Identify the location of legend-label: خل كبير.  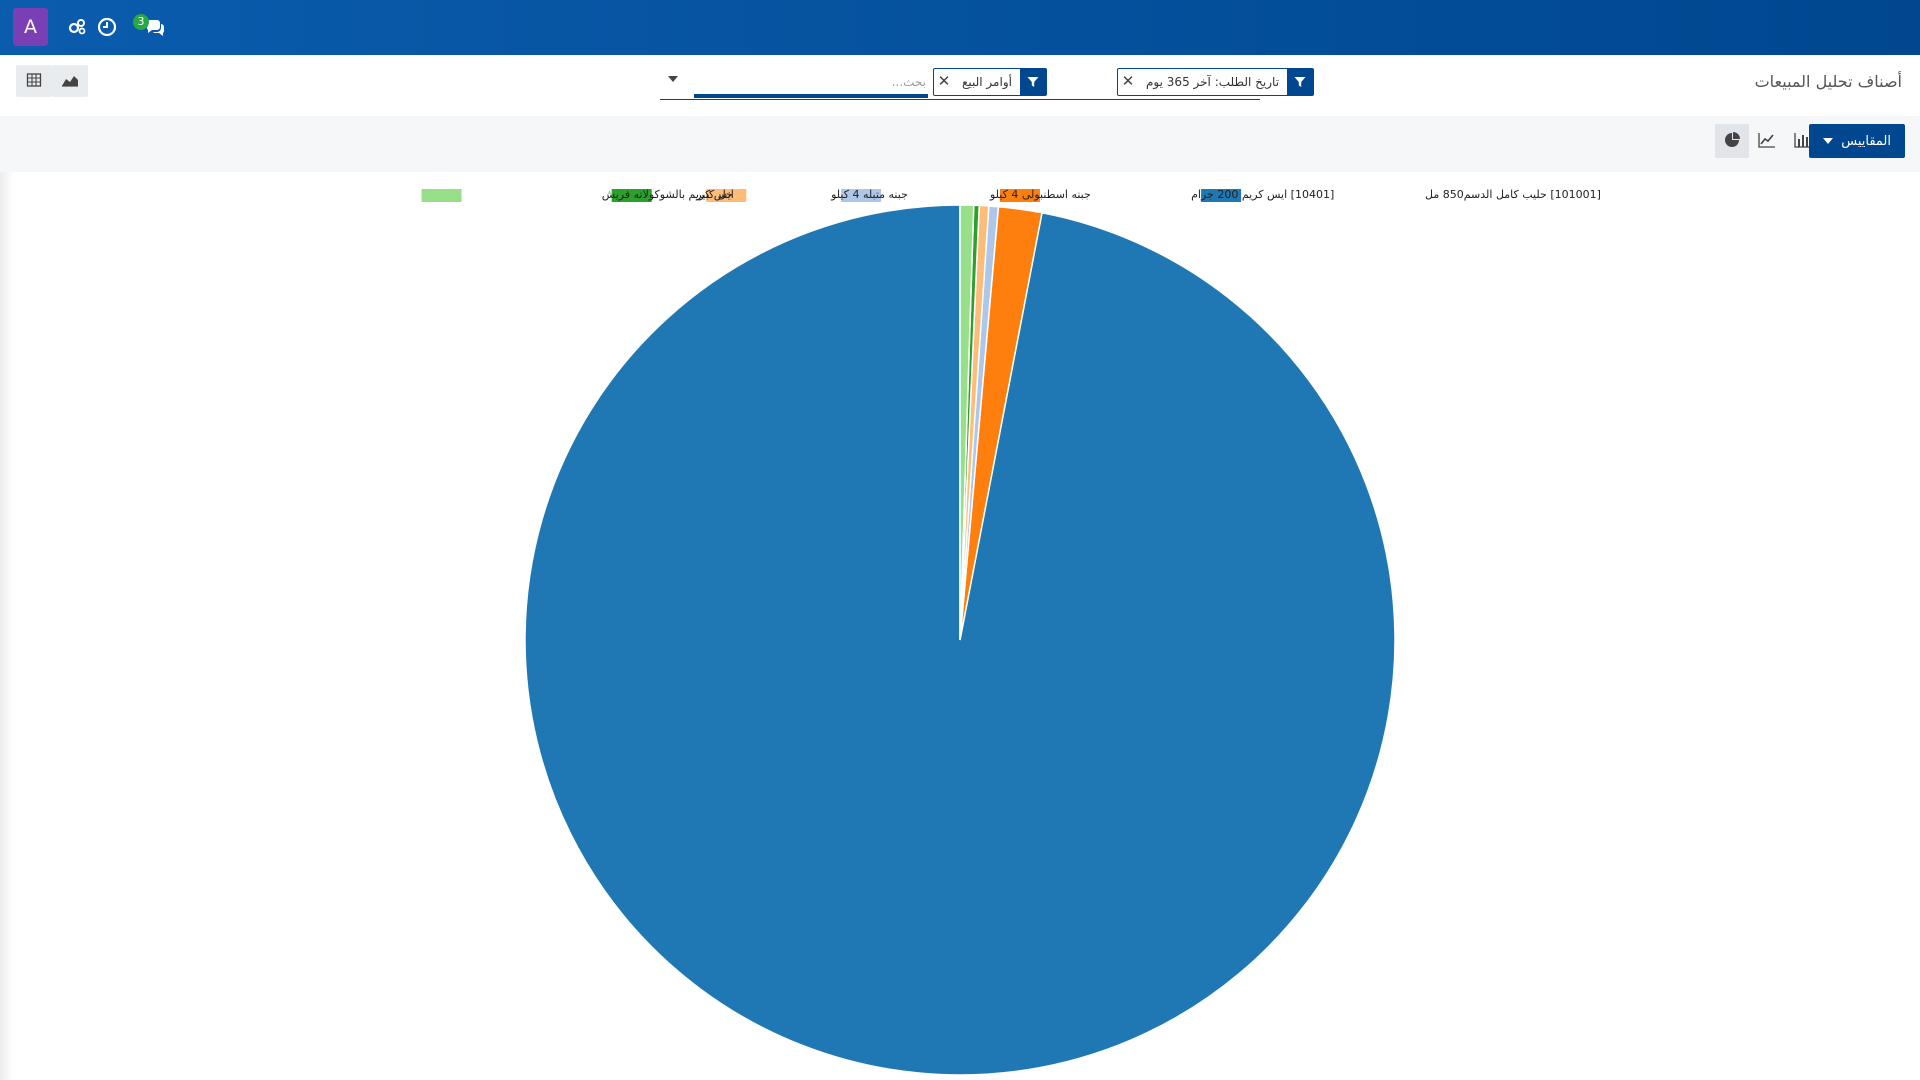
(714, 194).